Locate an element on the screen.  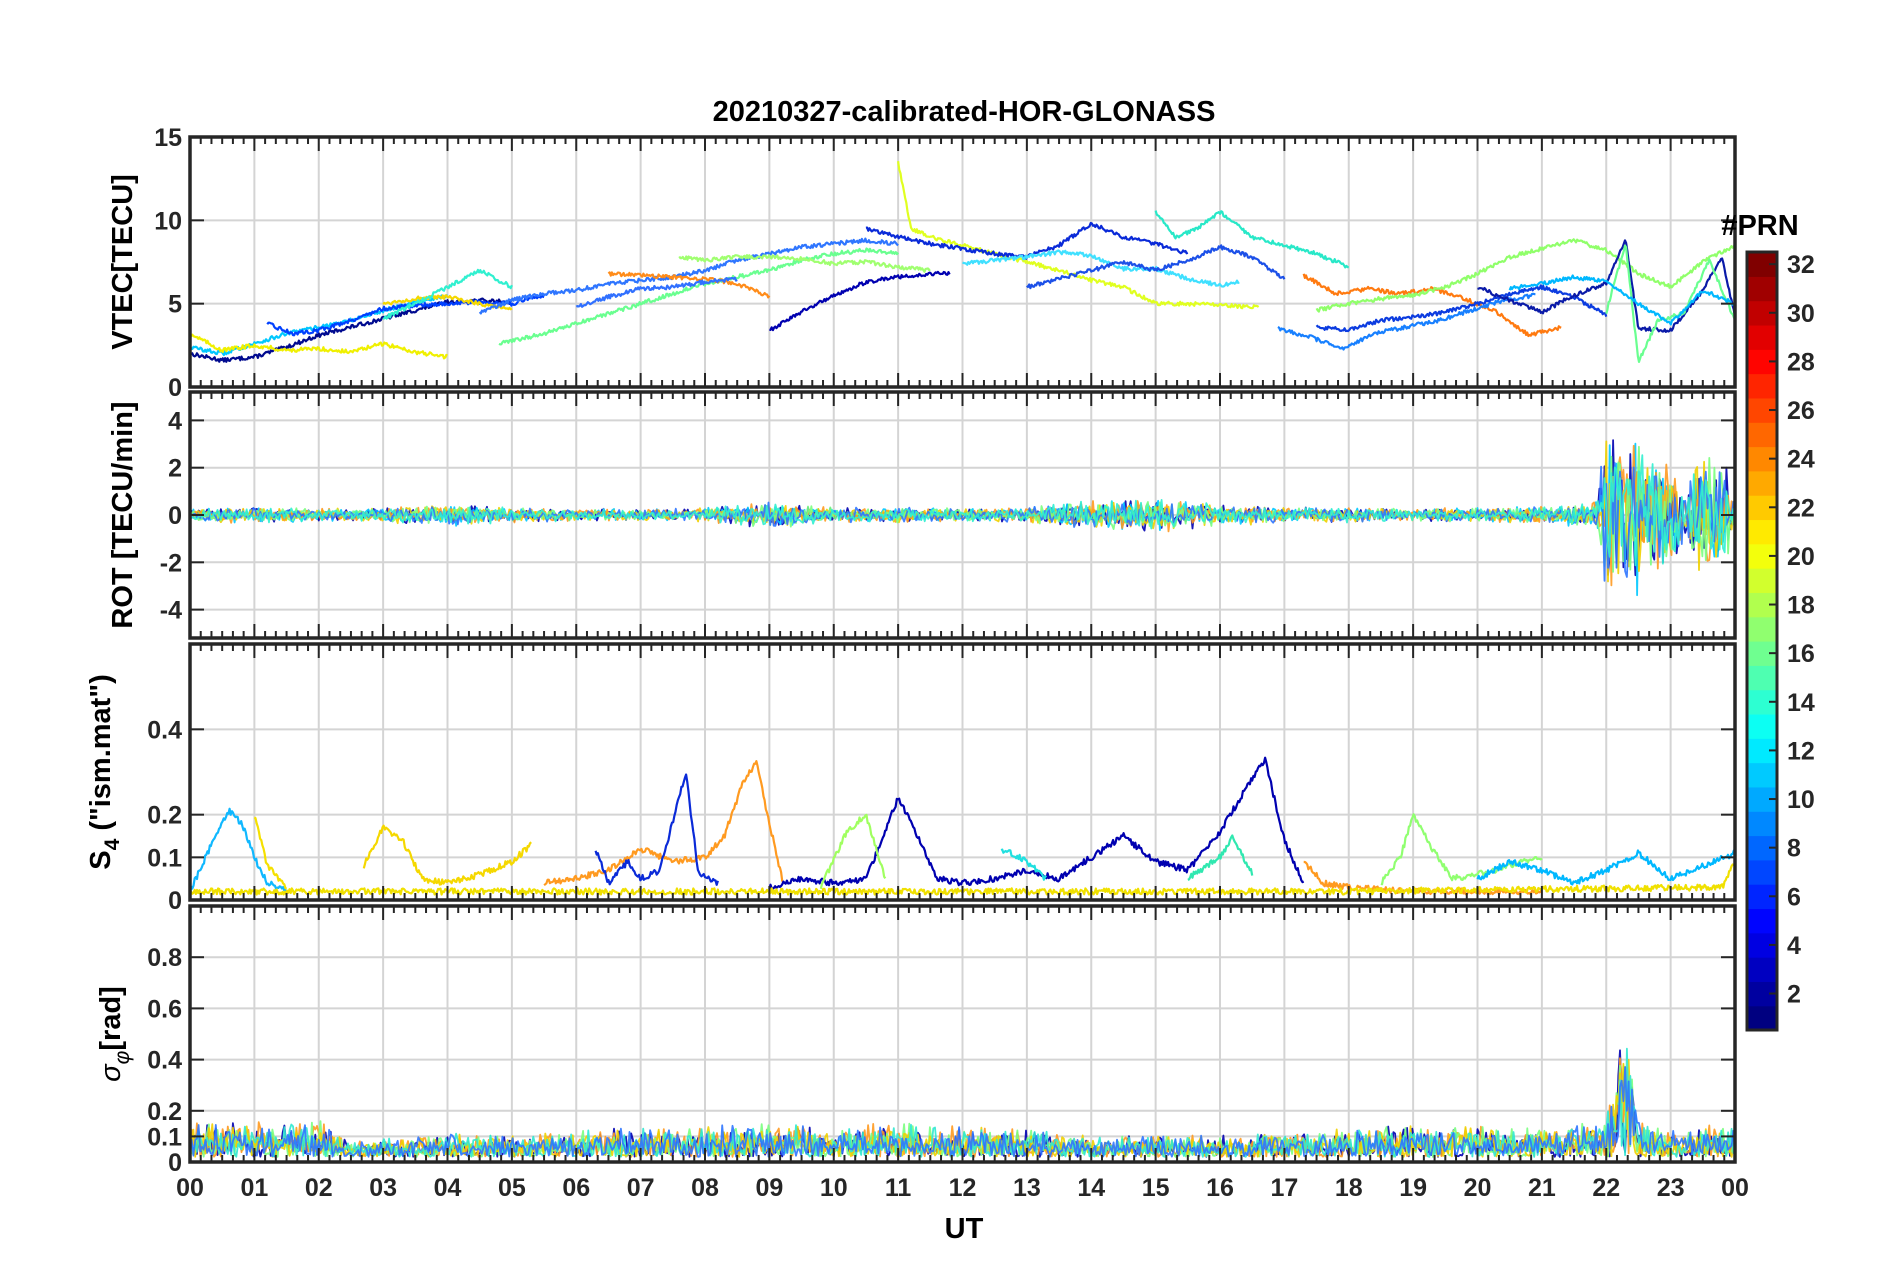
y-label-part: σ is located at coordinates (111, 1072).